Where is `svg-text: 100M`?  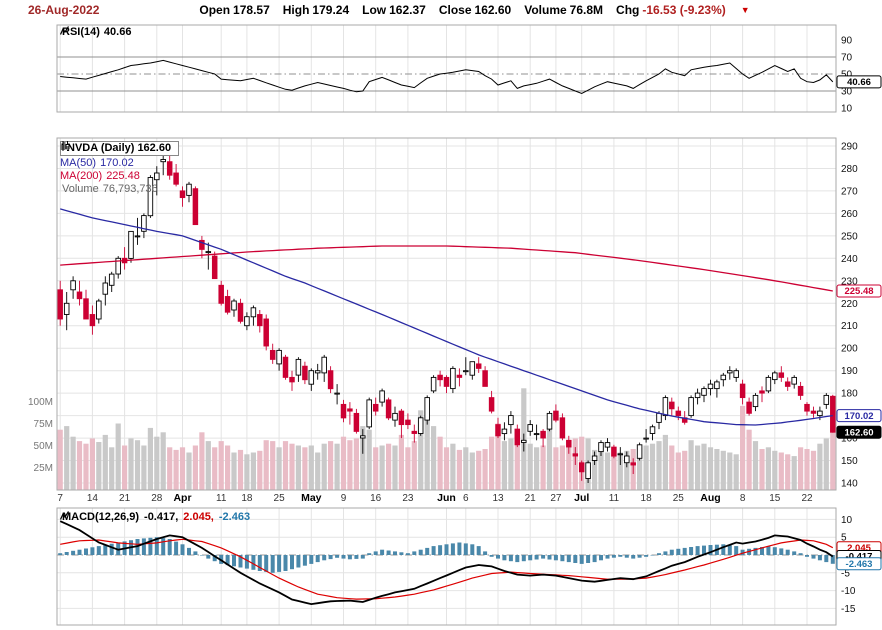
svg-text: 100M is located at coordinates (40, 402).